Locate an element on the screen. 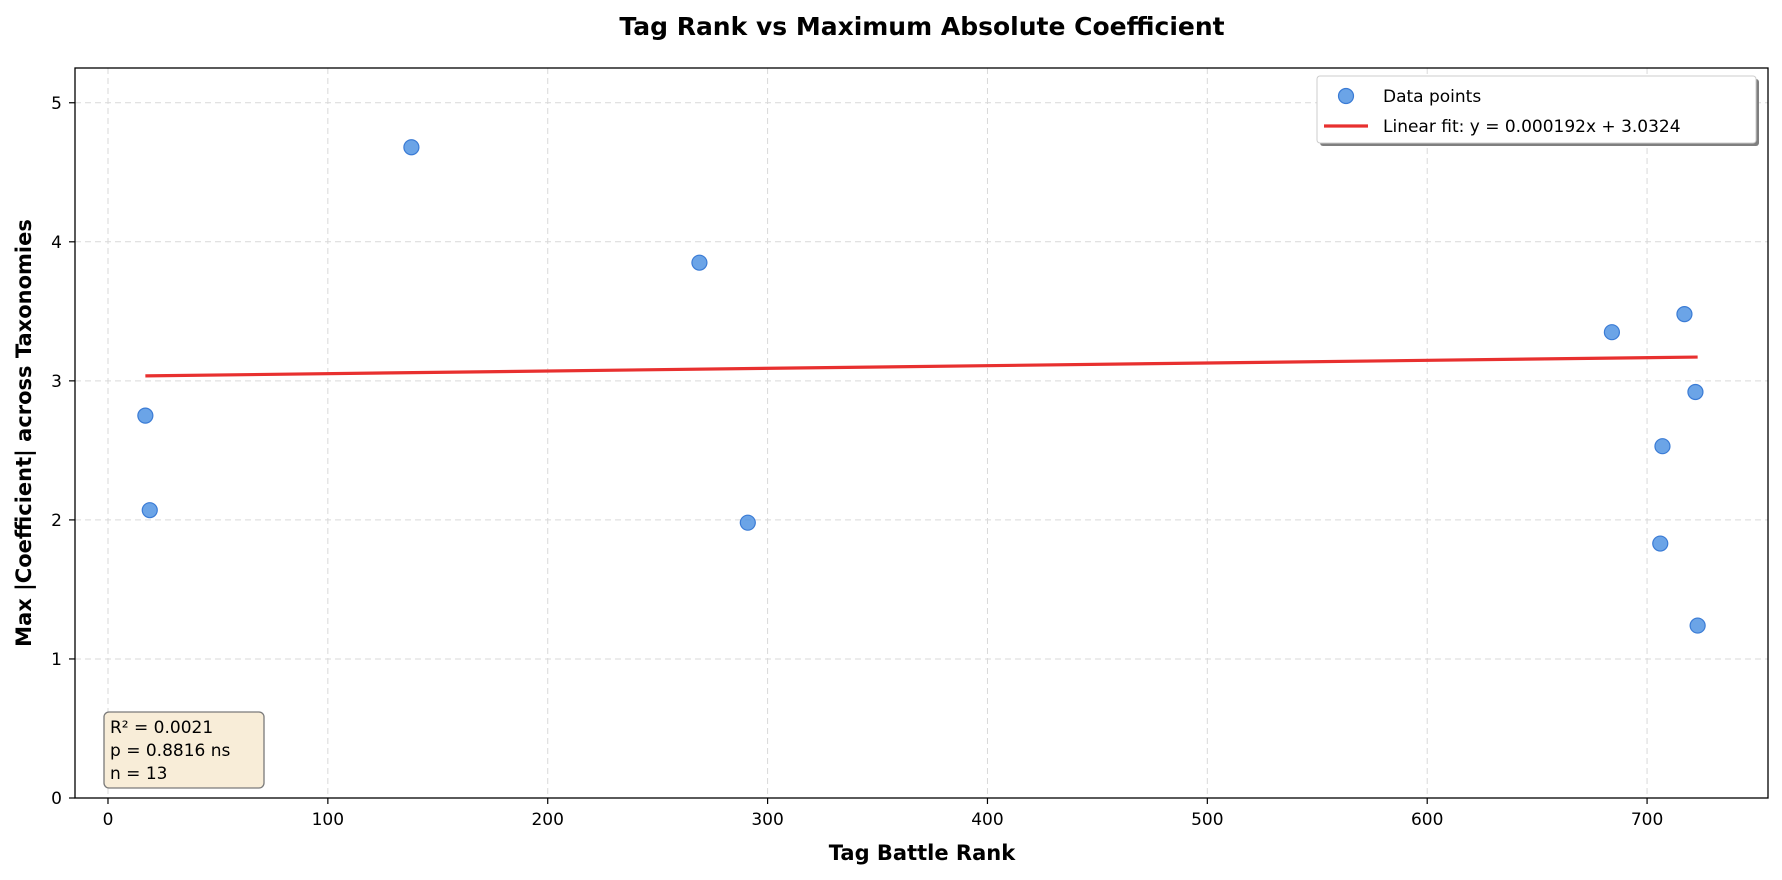  x-tick-label: 100 is located at coordinates (328, 820).